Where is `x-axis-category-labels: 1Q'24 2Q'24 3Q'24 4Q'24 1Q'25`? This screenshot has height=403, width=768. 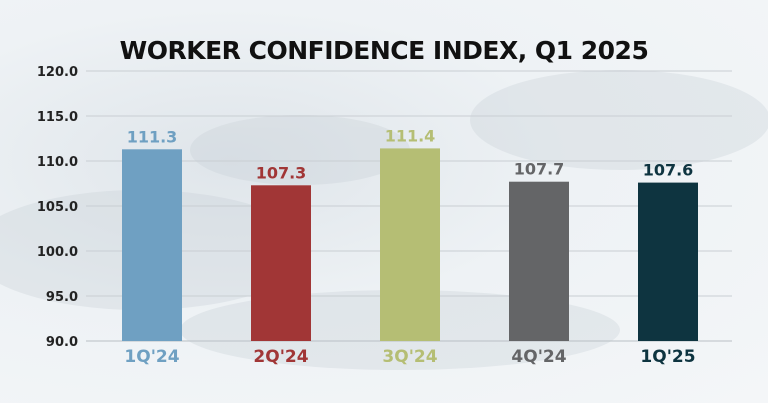
x-axis-category-labels: 1Q'24 2Q'24 3Q'24 4Q'24 1Q'25 is located at coordinates (409, 357).